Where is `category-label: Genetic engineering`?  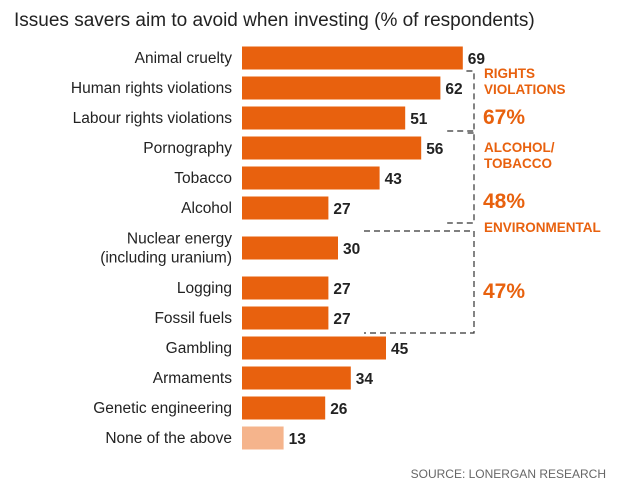
category-label: Genetic engineering is located at coordinates (162, 408).